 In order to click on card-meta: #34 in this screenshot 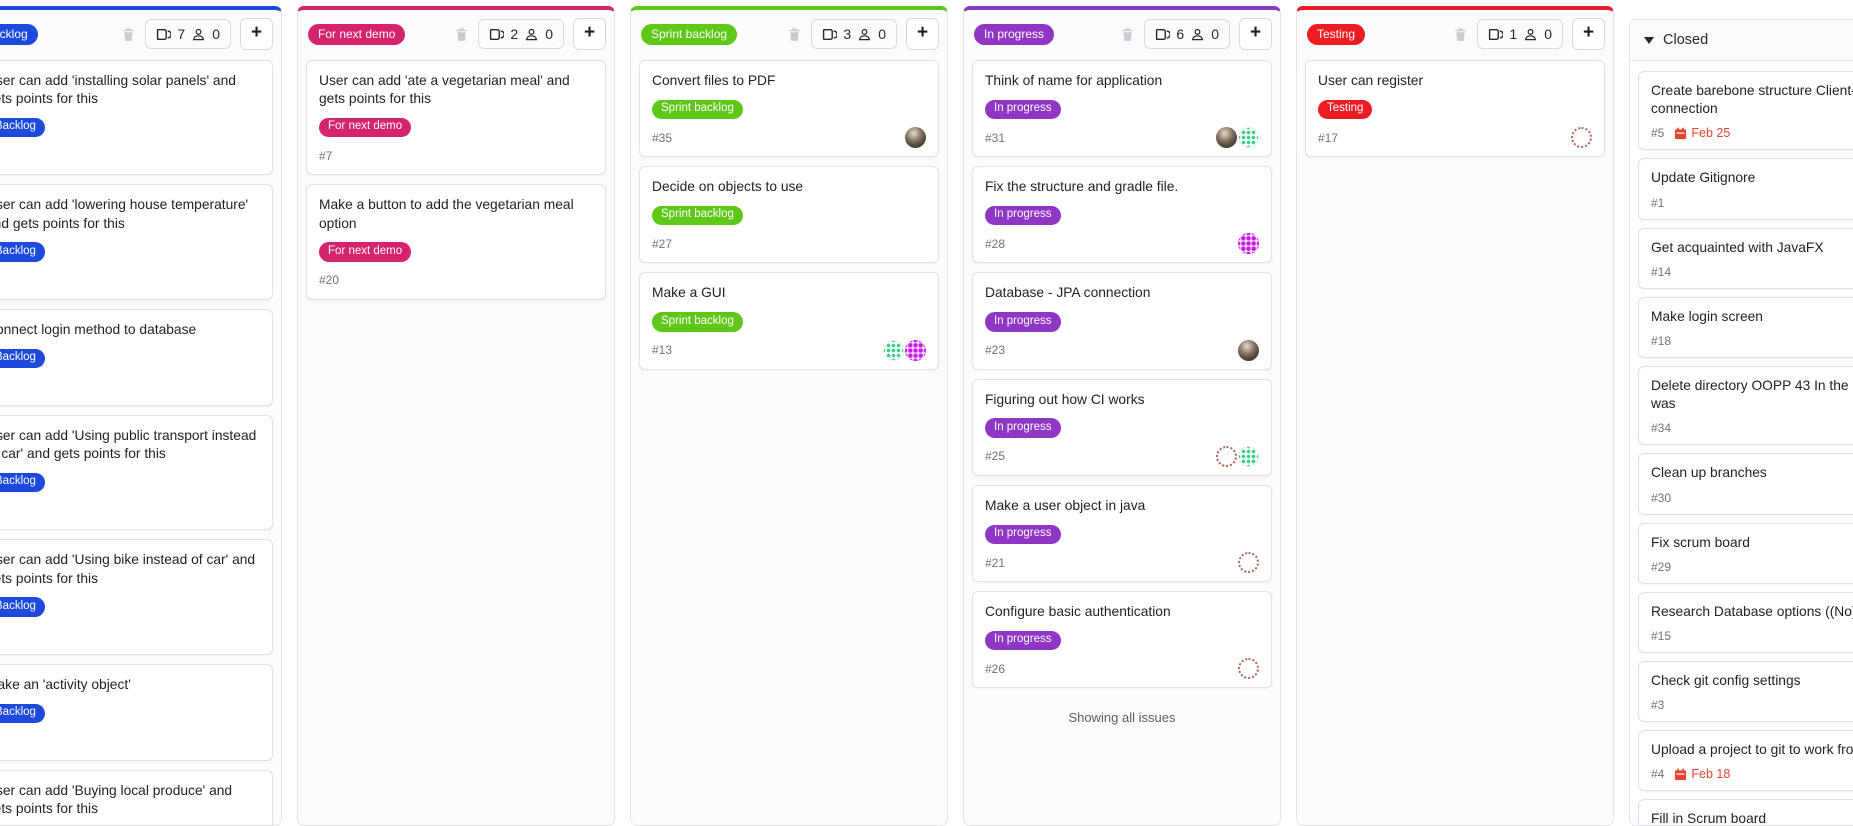, I will do `click(1752, 428)`.